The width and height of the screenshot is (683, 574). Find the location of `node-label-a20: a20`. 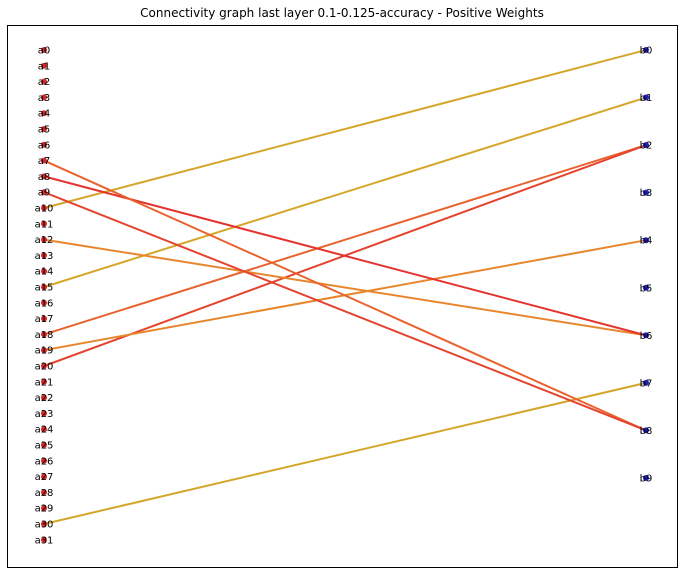

node-label-a20: a20 is located at coordinates (44, 367).